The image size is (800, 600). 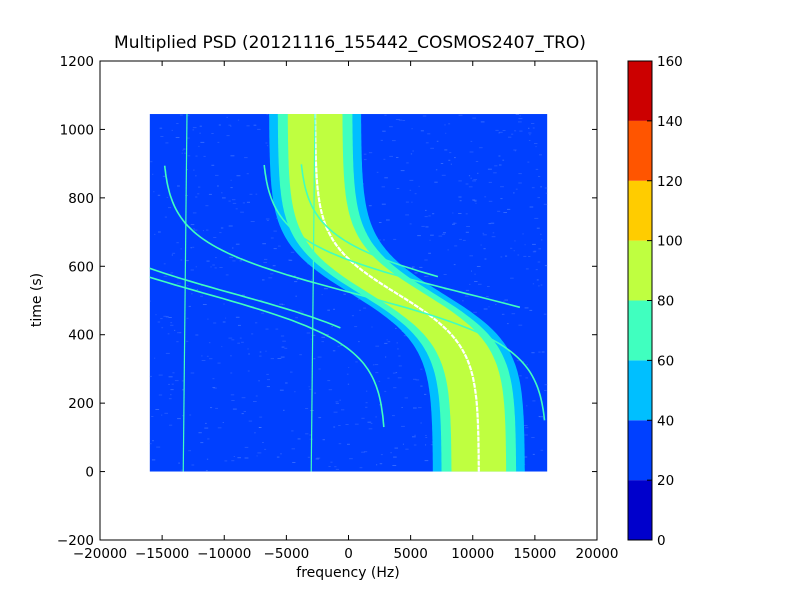 What do you see at coordinates (347, 573) in the screenshot?
I see `x-axis-label: frequency (Hz)` at bounding box center [347, 573].